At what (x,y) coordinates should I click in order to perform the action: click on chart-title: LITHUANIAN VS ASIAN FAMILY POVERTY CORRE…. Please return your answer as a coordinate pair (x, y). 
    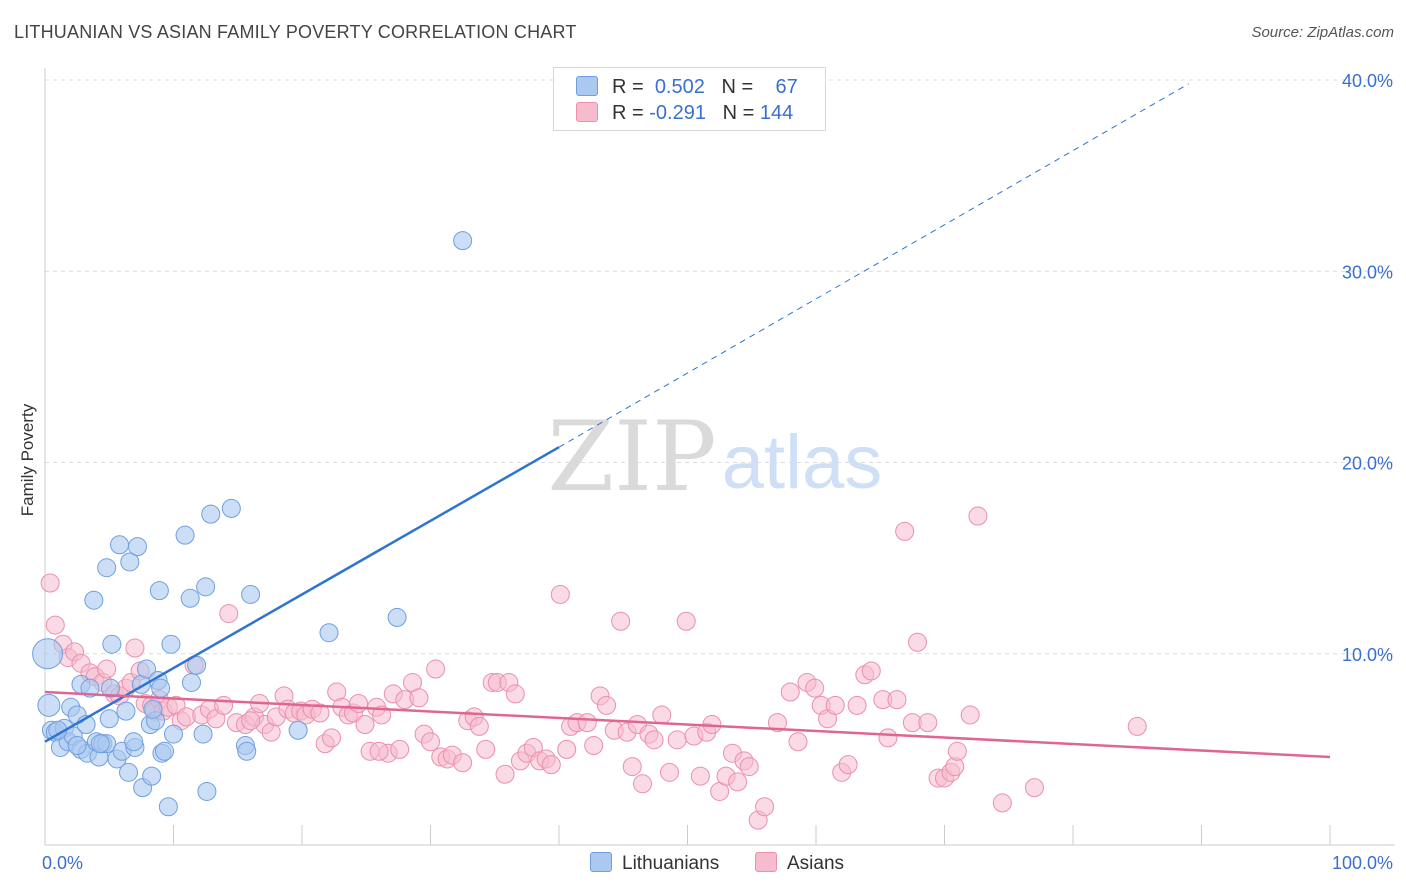
    Looking at the image, I should click on (295, 32).